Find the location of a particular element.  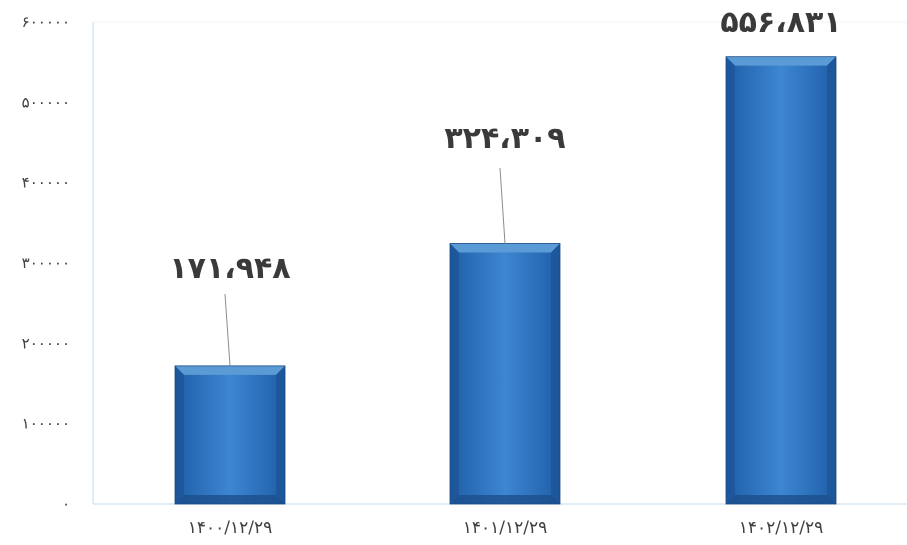

y-tick-label: ۲۰۰۰۰۰ is located at coordinates (46, 343).